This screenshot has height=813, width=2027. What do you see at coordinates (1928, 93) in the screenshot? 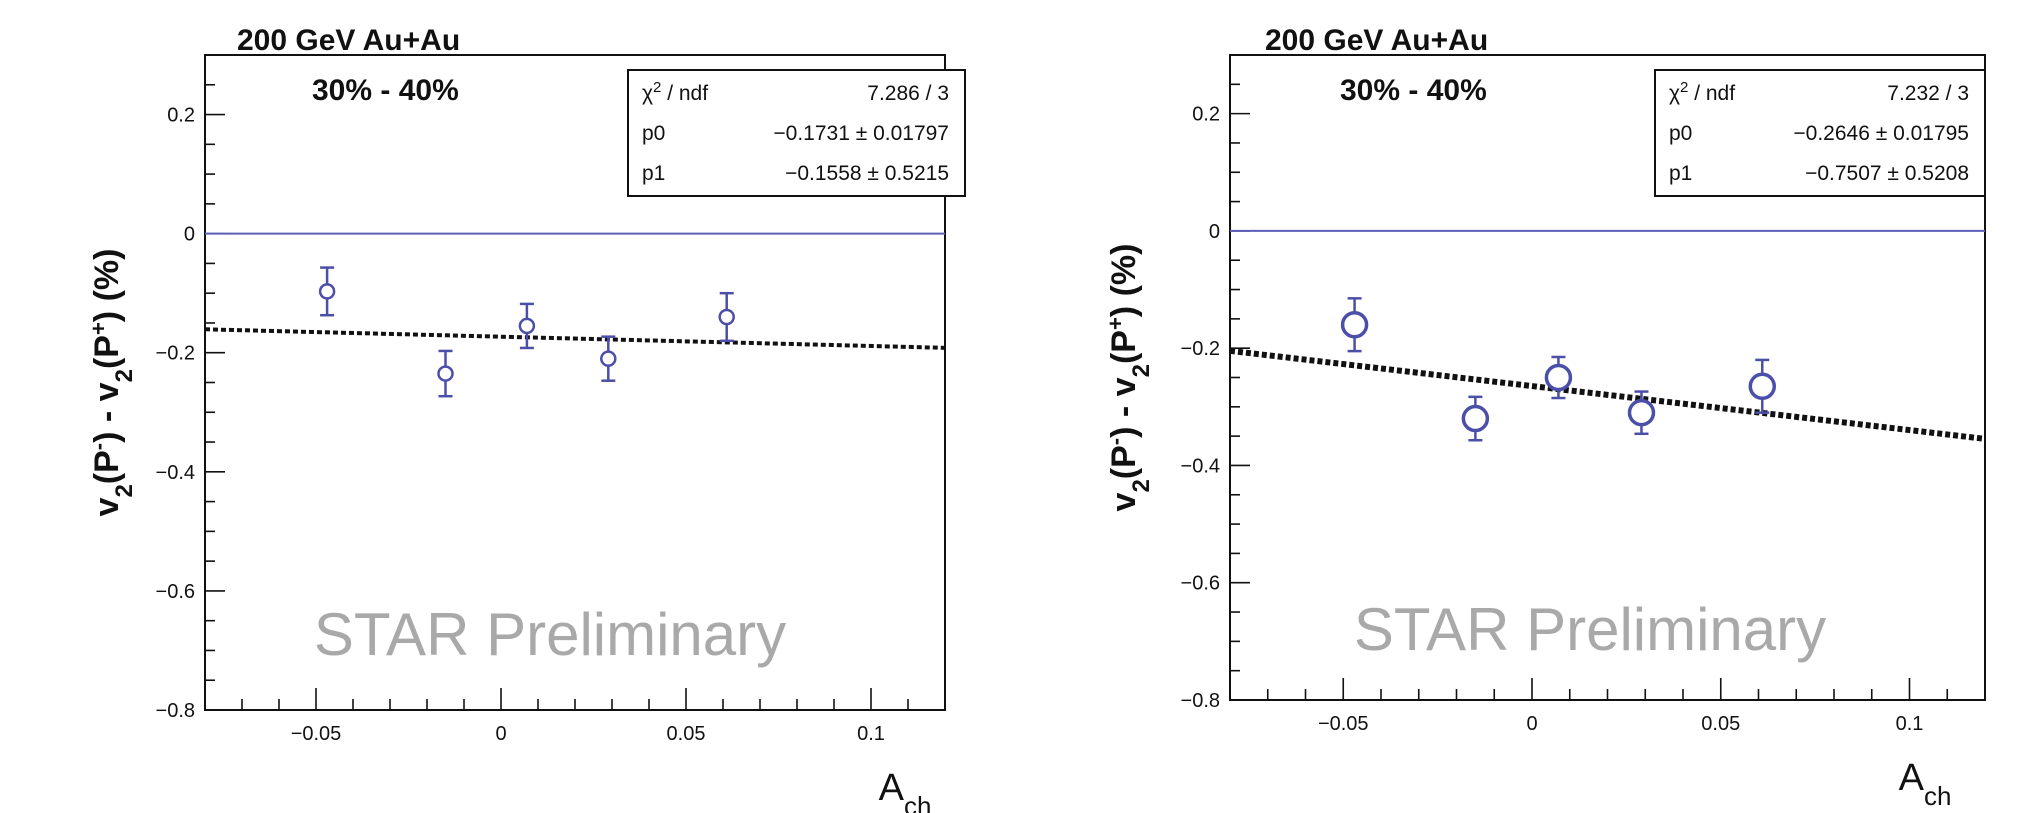
I see `fit-stat-value: 7.232 / 3` at bounding box center [1928, 93].